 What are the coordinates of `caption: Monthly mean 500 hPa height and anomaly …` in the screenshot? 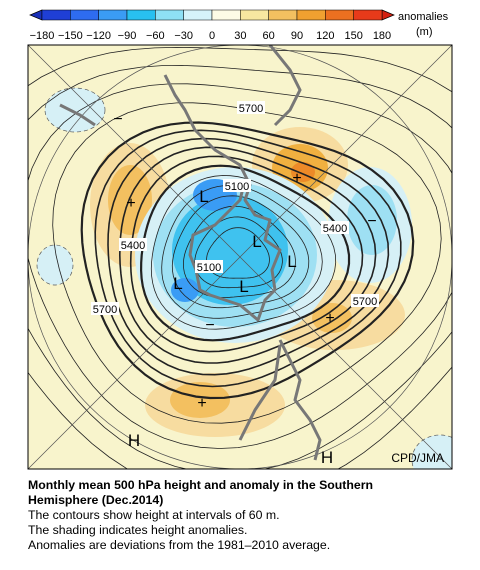 It's located at (248, 515).